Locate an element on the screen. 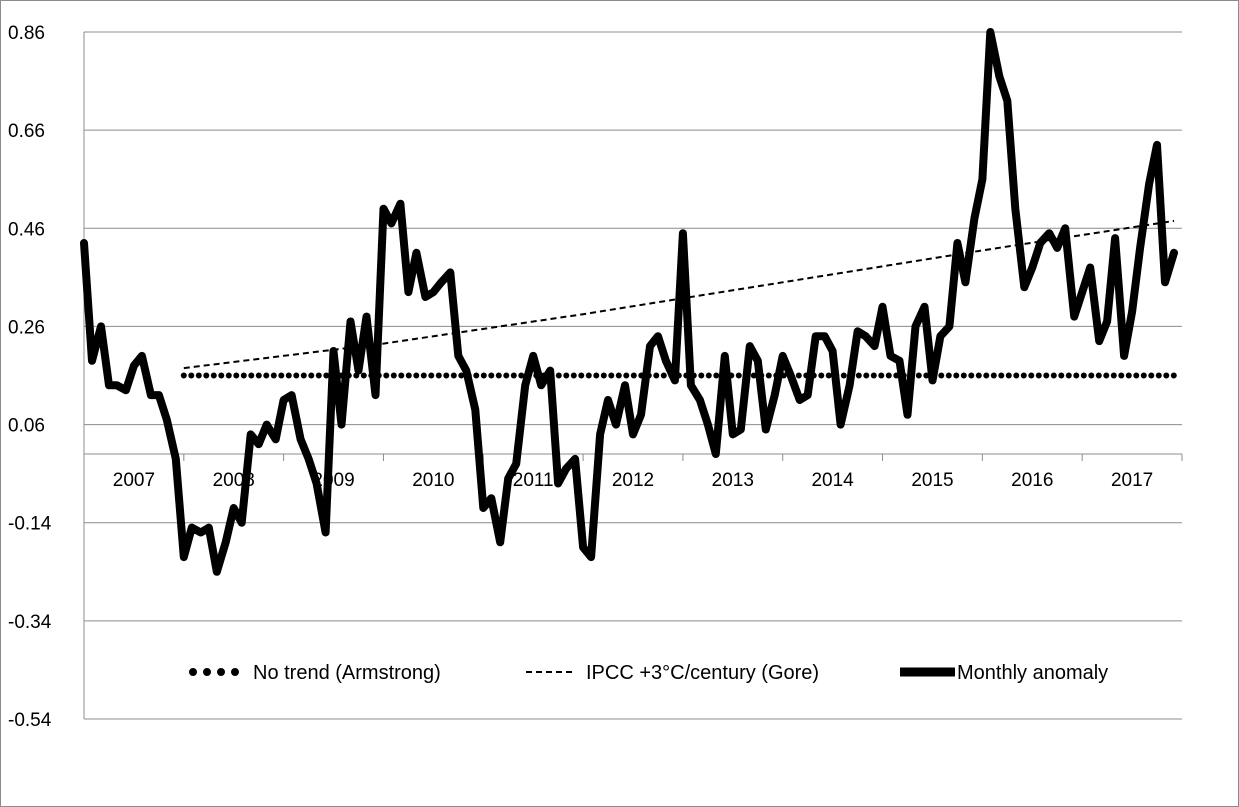 This screenshot has width=1239, height=807. x-tick-label: 2010 is located at coordinates (433, 480).